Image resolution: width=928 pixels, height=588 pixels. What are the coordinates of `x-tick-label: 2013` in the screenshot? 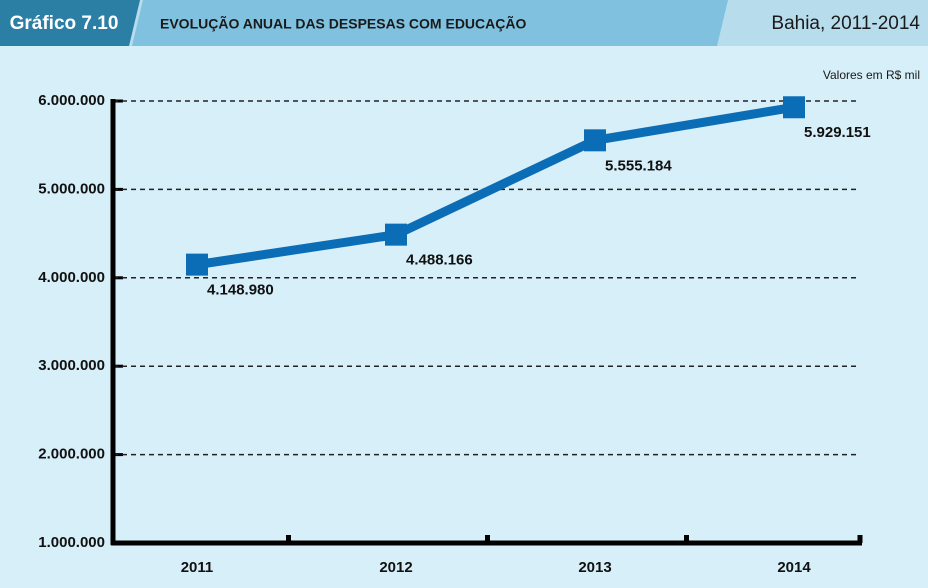 It's located at (594, 567).